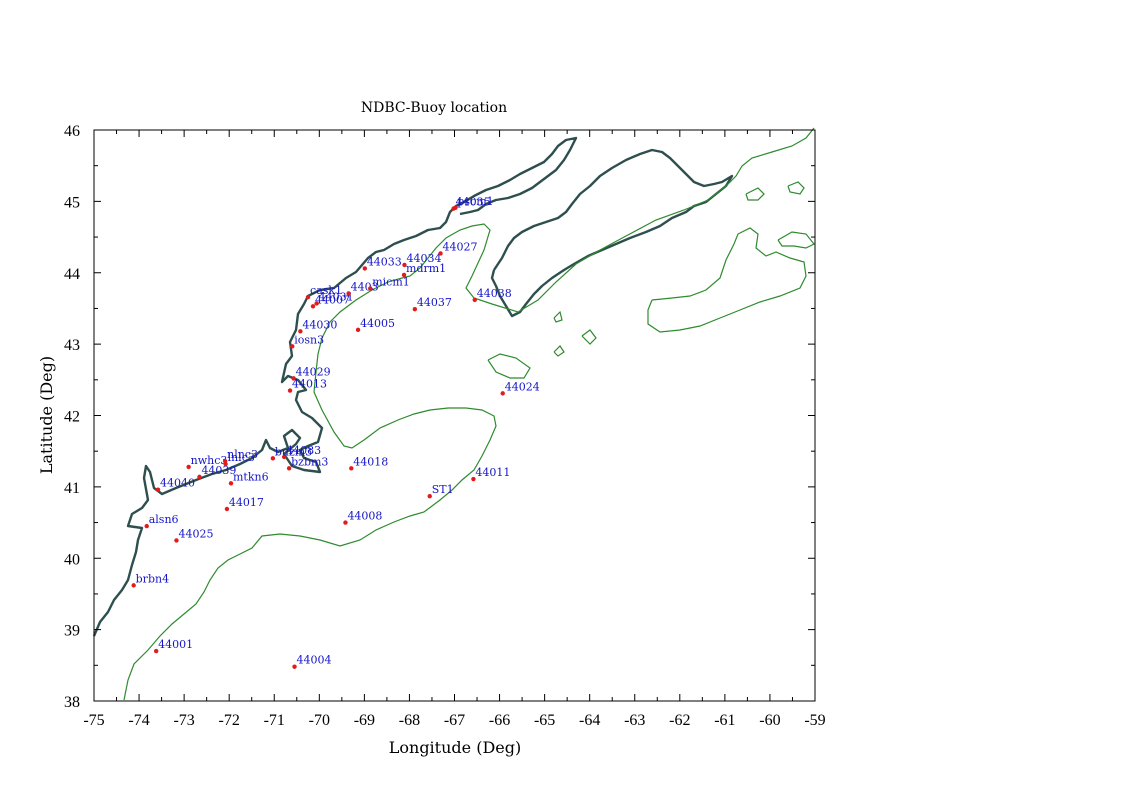  What do you see at coordinates (209, 460) in the screenshot?
I see `station-label: nwhc3` at bounding box center [209, 460].